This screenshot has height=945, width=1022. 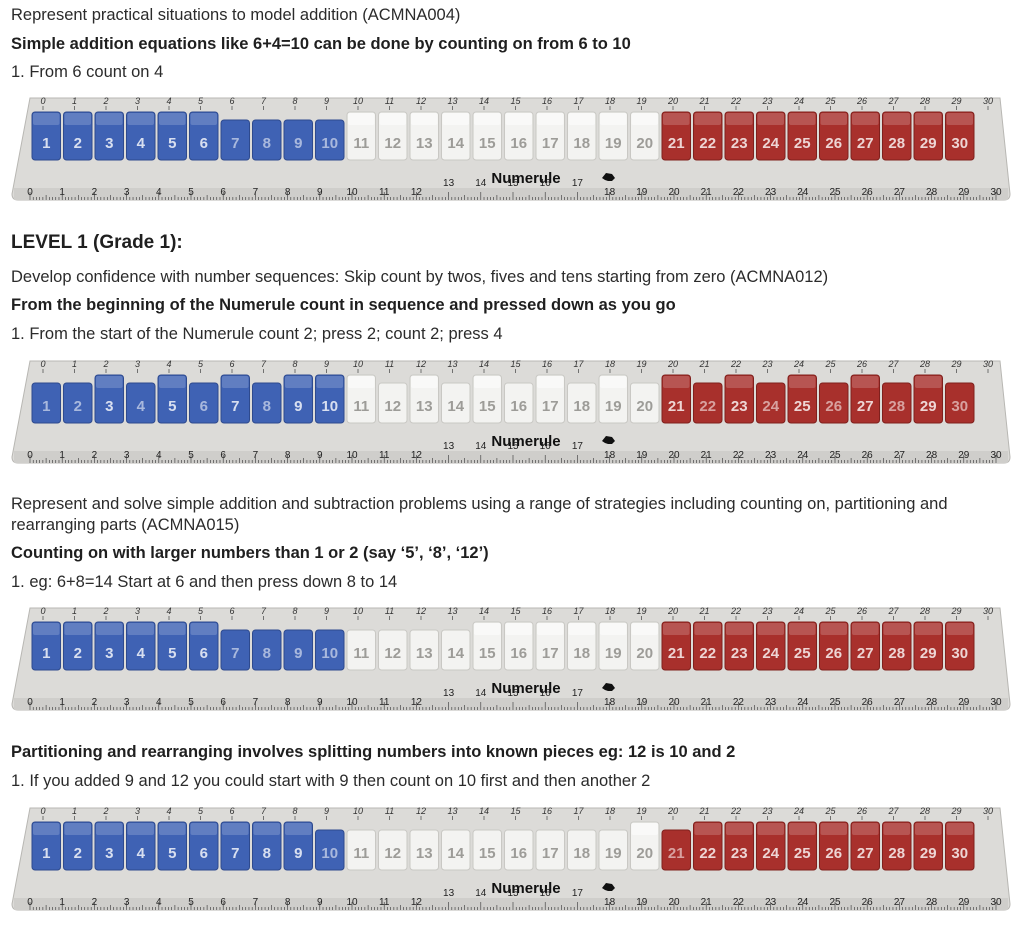 What do you see at coordinates (172, 646) in the screenshot?
I see `numerule-tile: 5` at bounding box center [172, 646].